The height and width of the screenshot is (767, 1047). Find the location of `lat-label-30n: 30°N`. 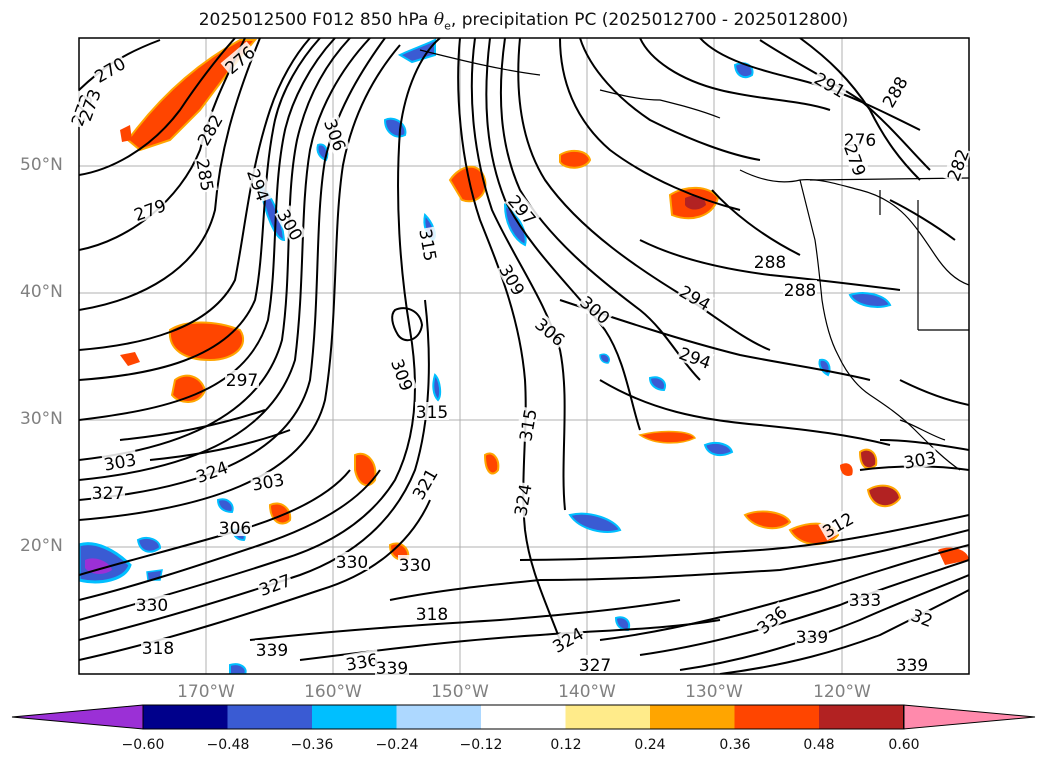

lat-label-30n: 30°N is located at coordinates (41, 419).